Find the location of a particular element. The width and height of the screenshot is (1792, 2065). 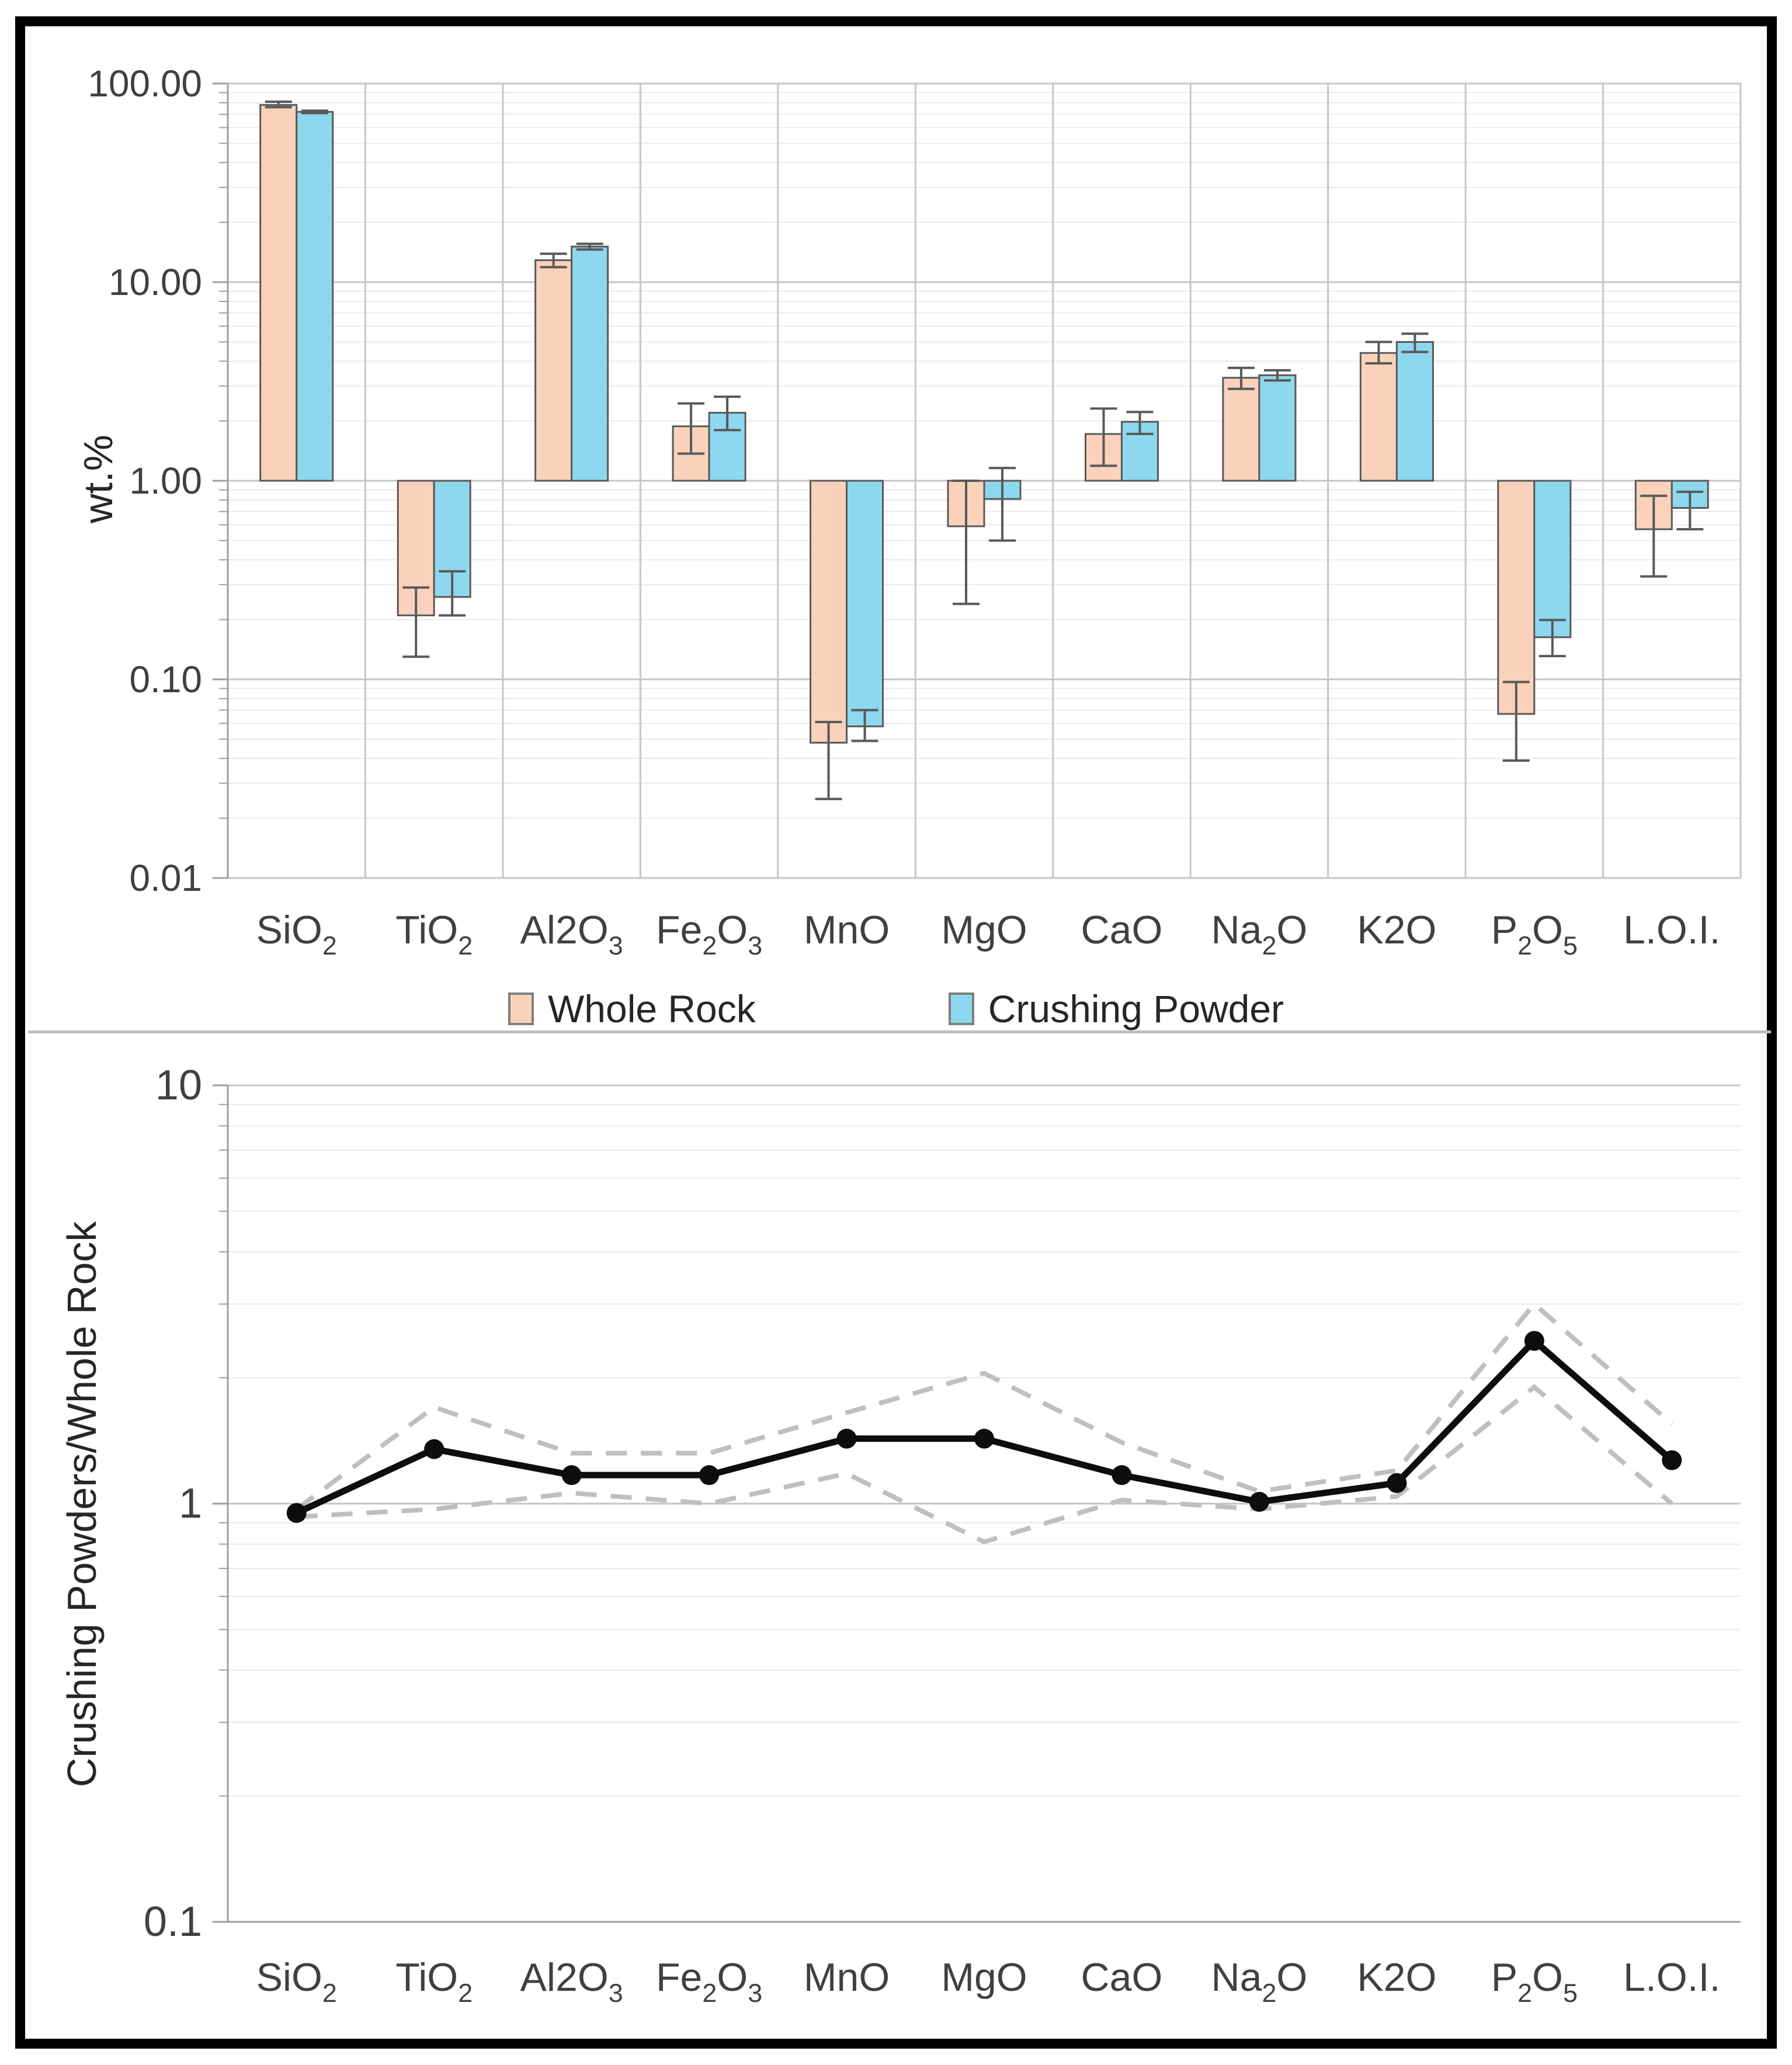

y-tick-label: 100.00 is located at coordinates (145, 84).